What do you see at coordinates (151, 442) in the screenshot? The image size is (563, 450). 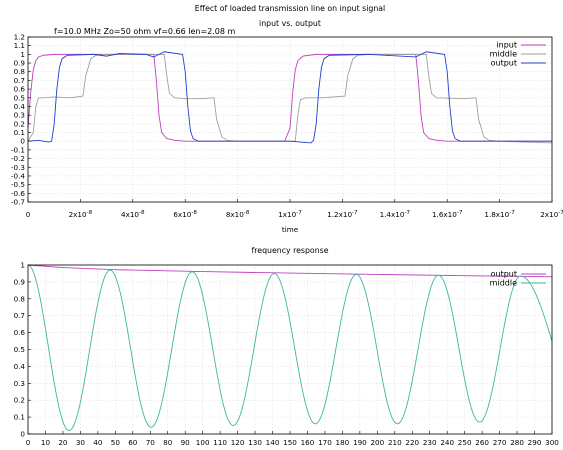 I see `x-tick-label: 70` at bounding box center [151, 442].